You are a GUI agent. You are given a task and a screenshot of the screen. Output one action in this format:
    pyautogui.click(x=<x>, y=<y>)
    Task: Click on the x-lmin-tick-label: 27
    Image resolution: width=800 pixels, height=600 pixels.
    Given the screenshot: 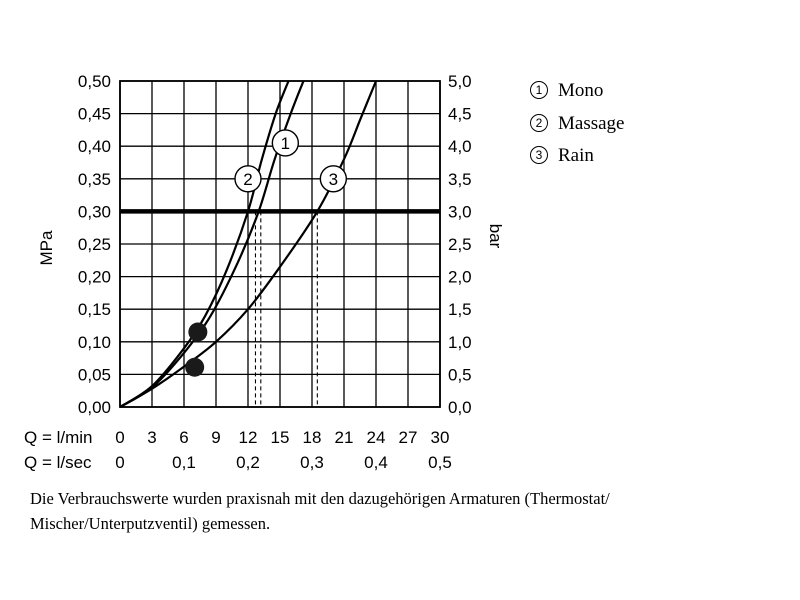 What is the action you would take?
    pyautogui.click(x=408, y=437)
    